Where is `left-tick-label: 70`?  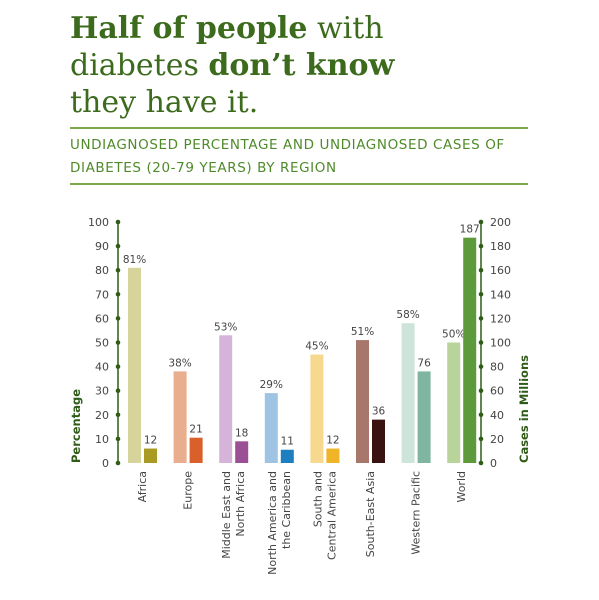 left-tick-label: 70 is located at coordinates (102, 294).